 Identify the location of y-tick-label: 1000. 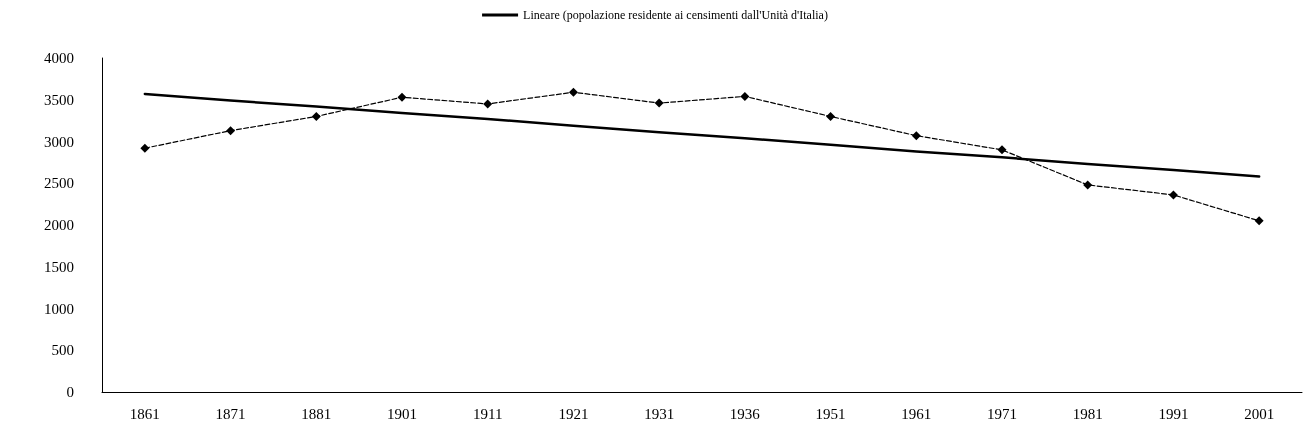
(59, 308).